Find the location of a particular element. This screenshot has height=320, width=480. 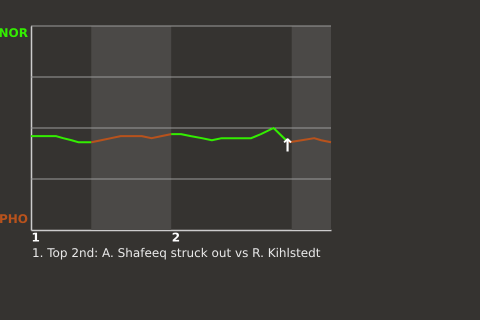

text: PHO is located at coordinates (14, 219).